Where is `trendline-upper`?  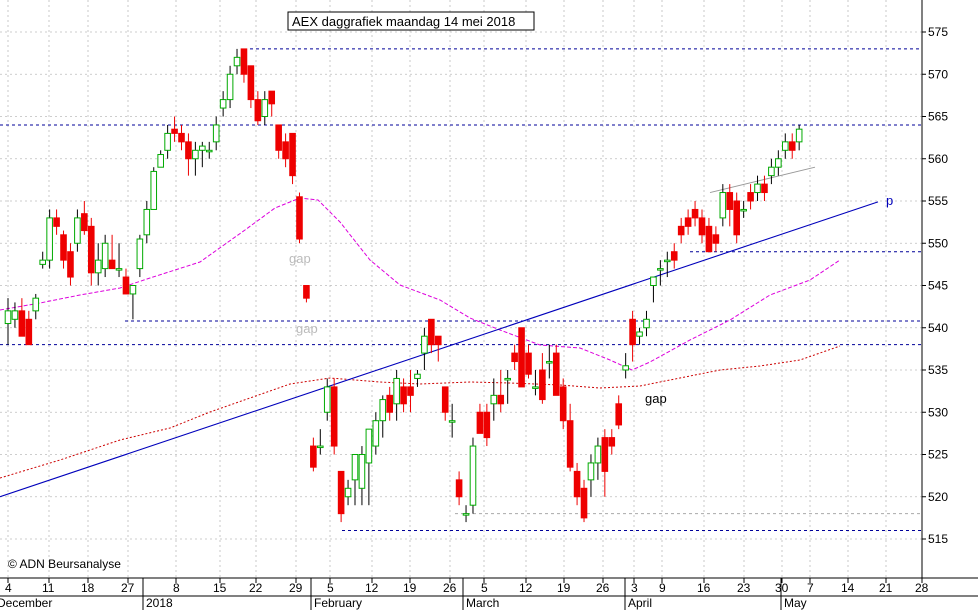 trendline-upper is located at coordinates (762, 180).